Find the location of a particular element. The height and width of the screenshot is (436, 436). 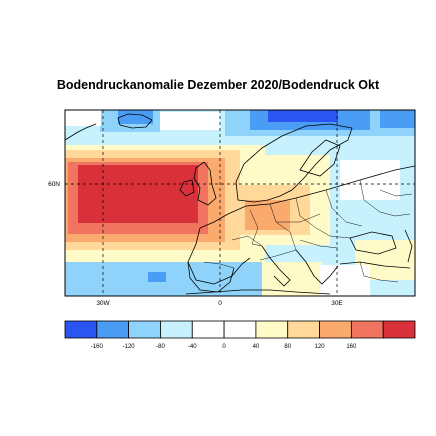

colorbar-tick-label: 120 is located at coordinates (320, 347).